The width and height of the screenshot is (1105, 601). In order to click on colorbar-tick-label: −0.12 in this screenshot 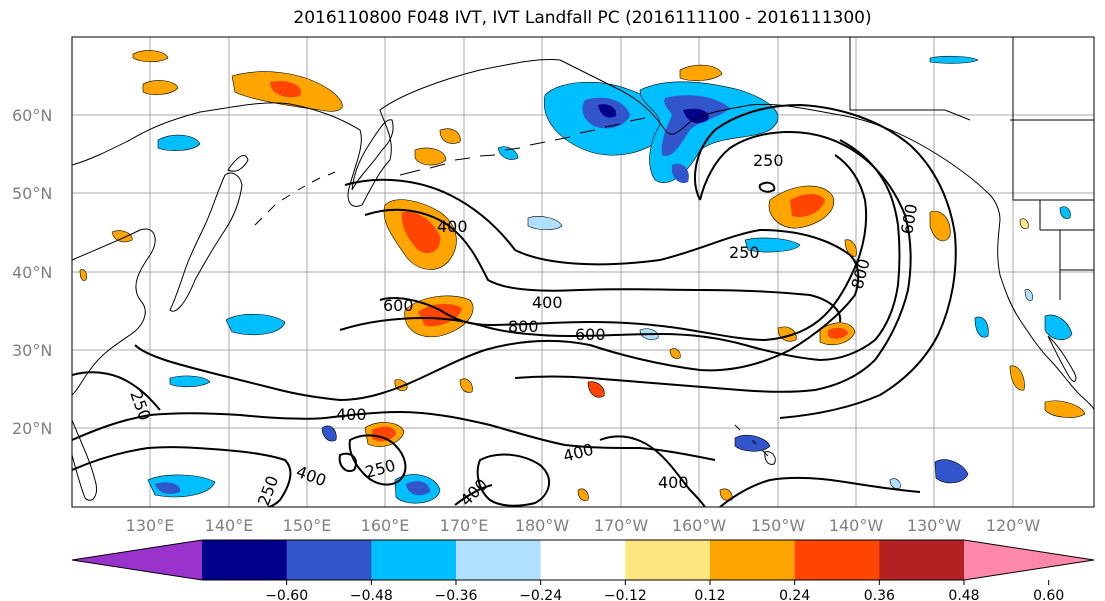, I will do `click(625, 594)`.